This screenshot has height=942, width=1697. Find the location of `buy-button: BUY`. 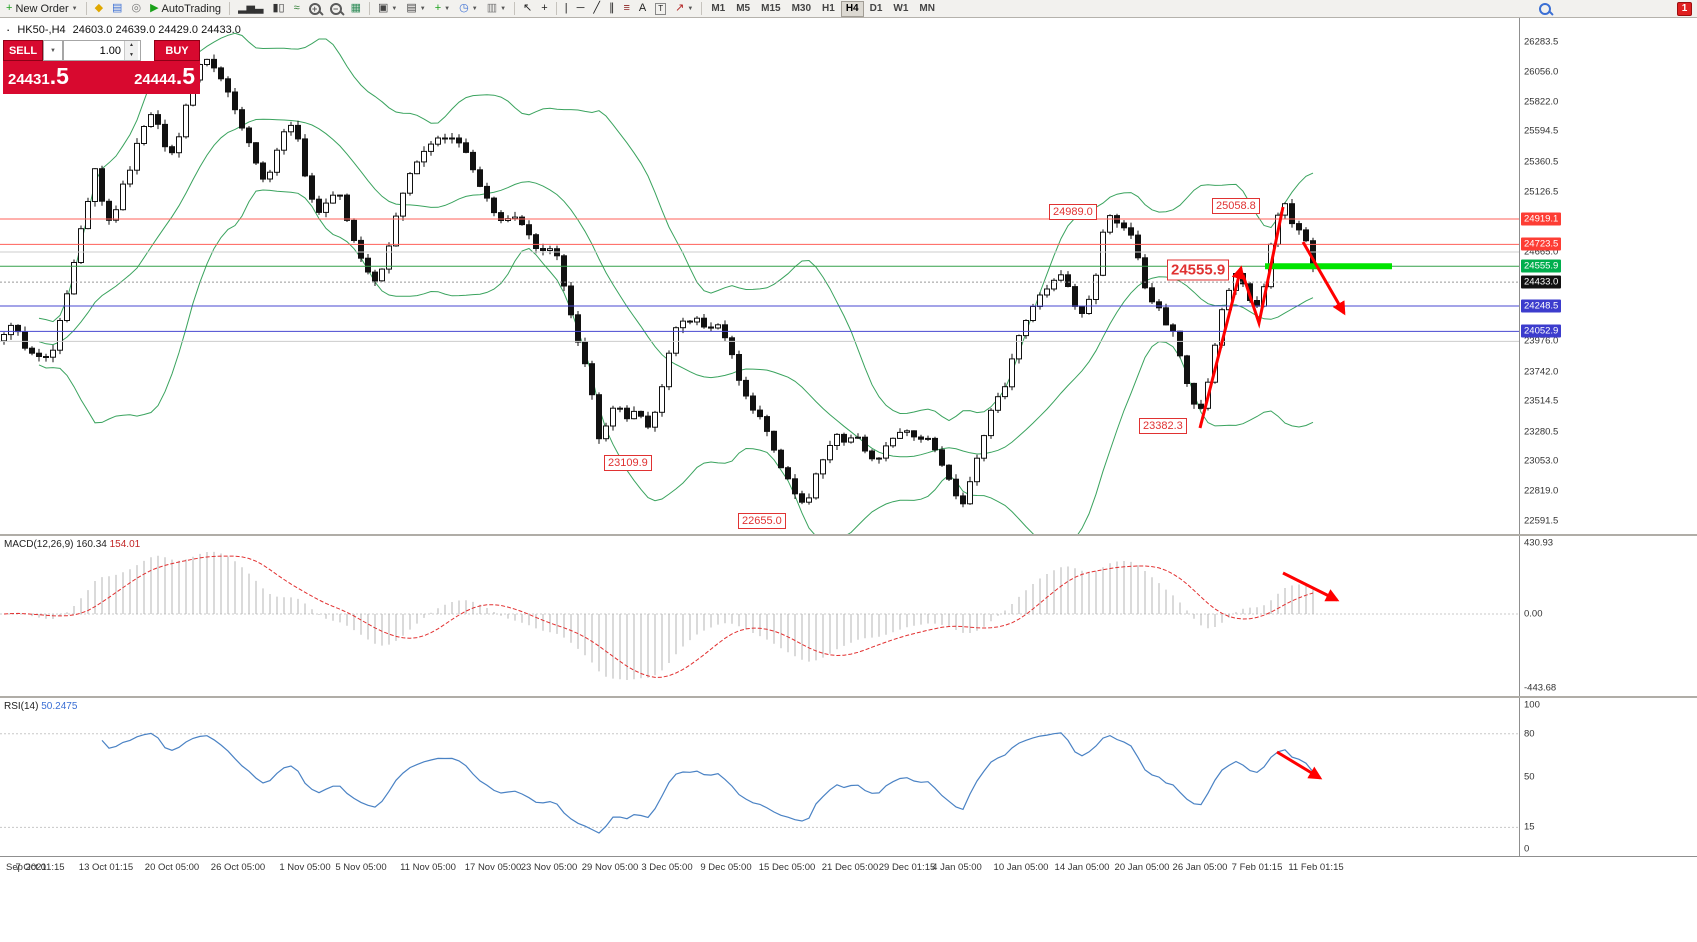

buy-button: BUY is located at coordinates (177, 50).